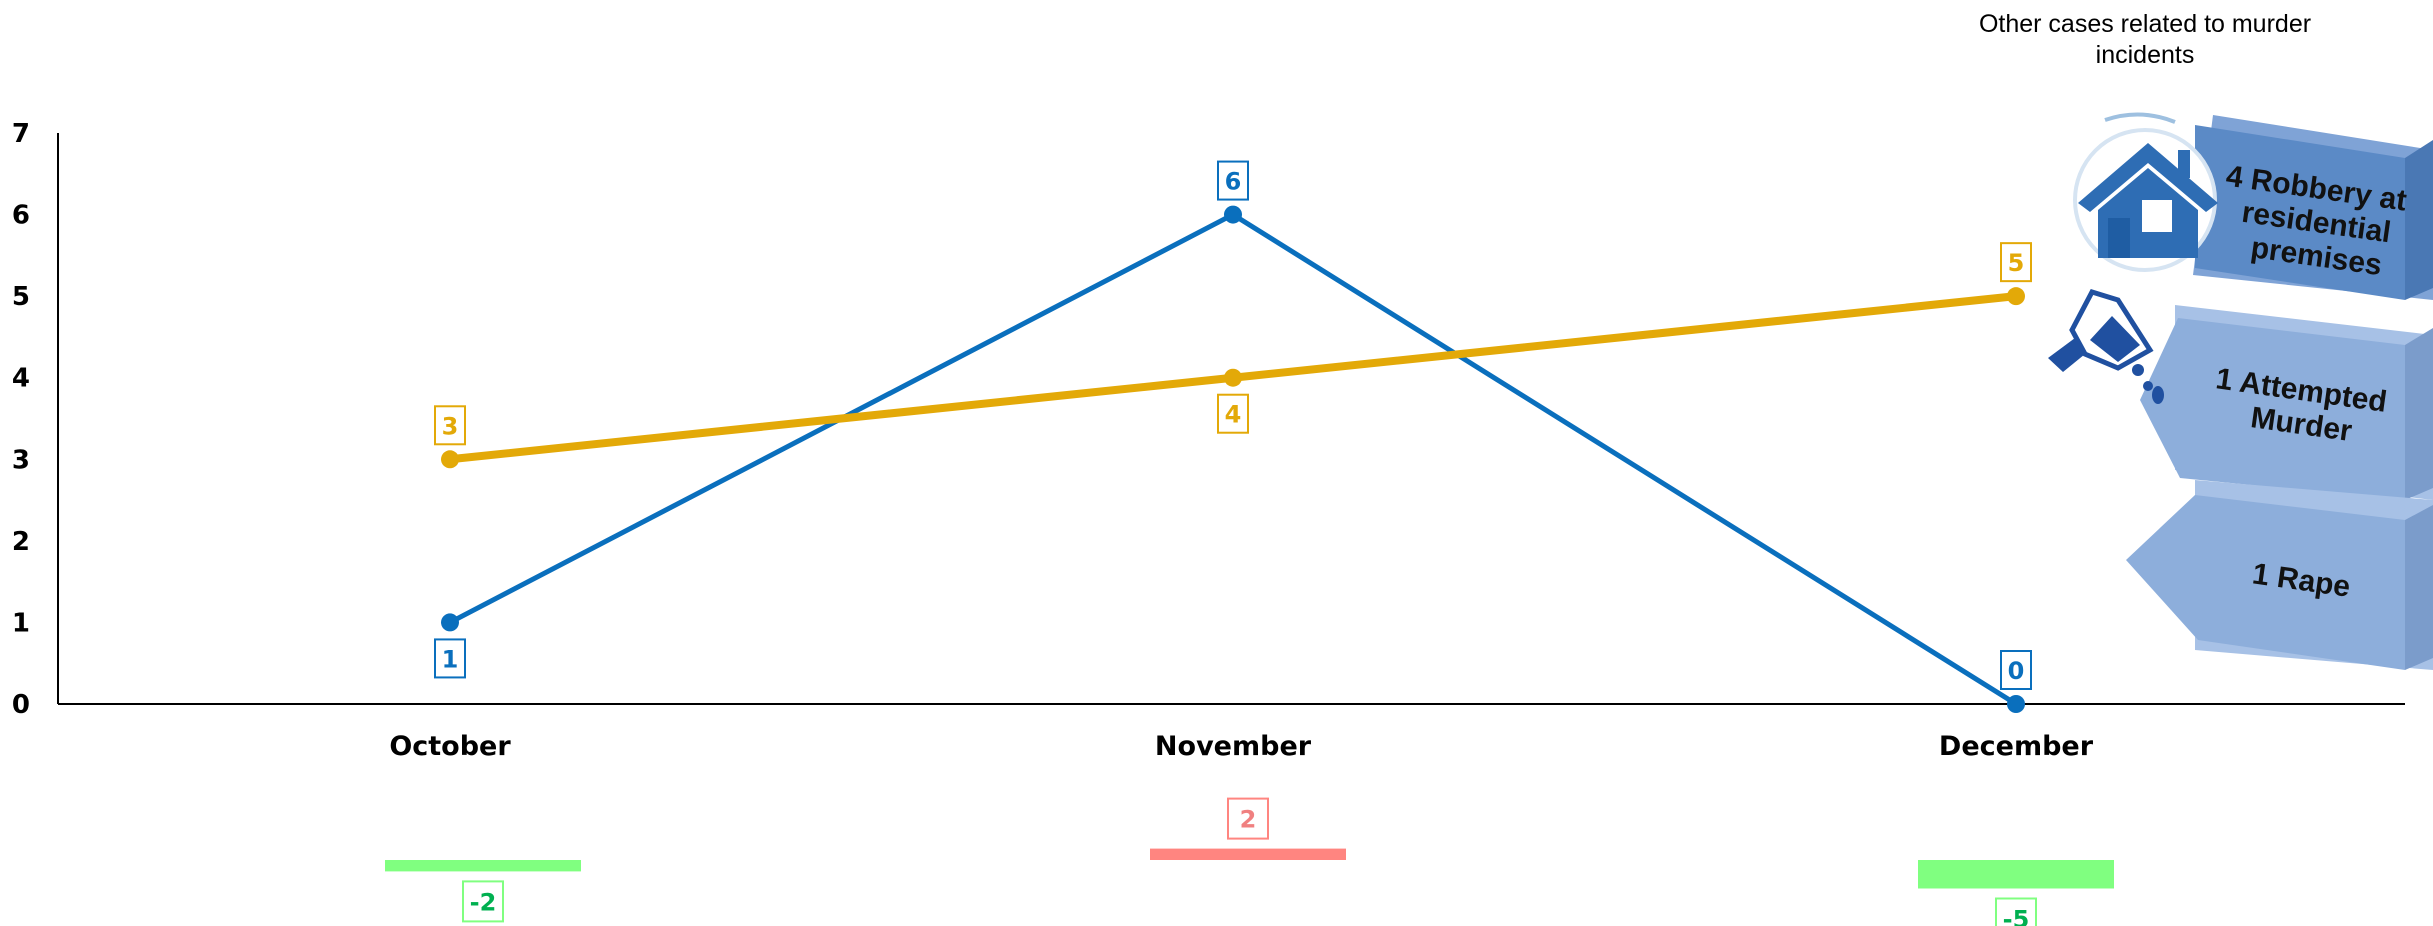 The width and height of the screenshot is (2433, 926). What do you see at coordinates (21, 379) in the screenshot?
I see `y-tick-label: 4` at bounding box center [21, 379].